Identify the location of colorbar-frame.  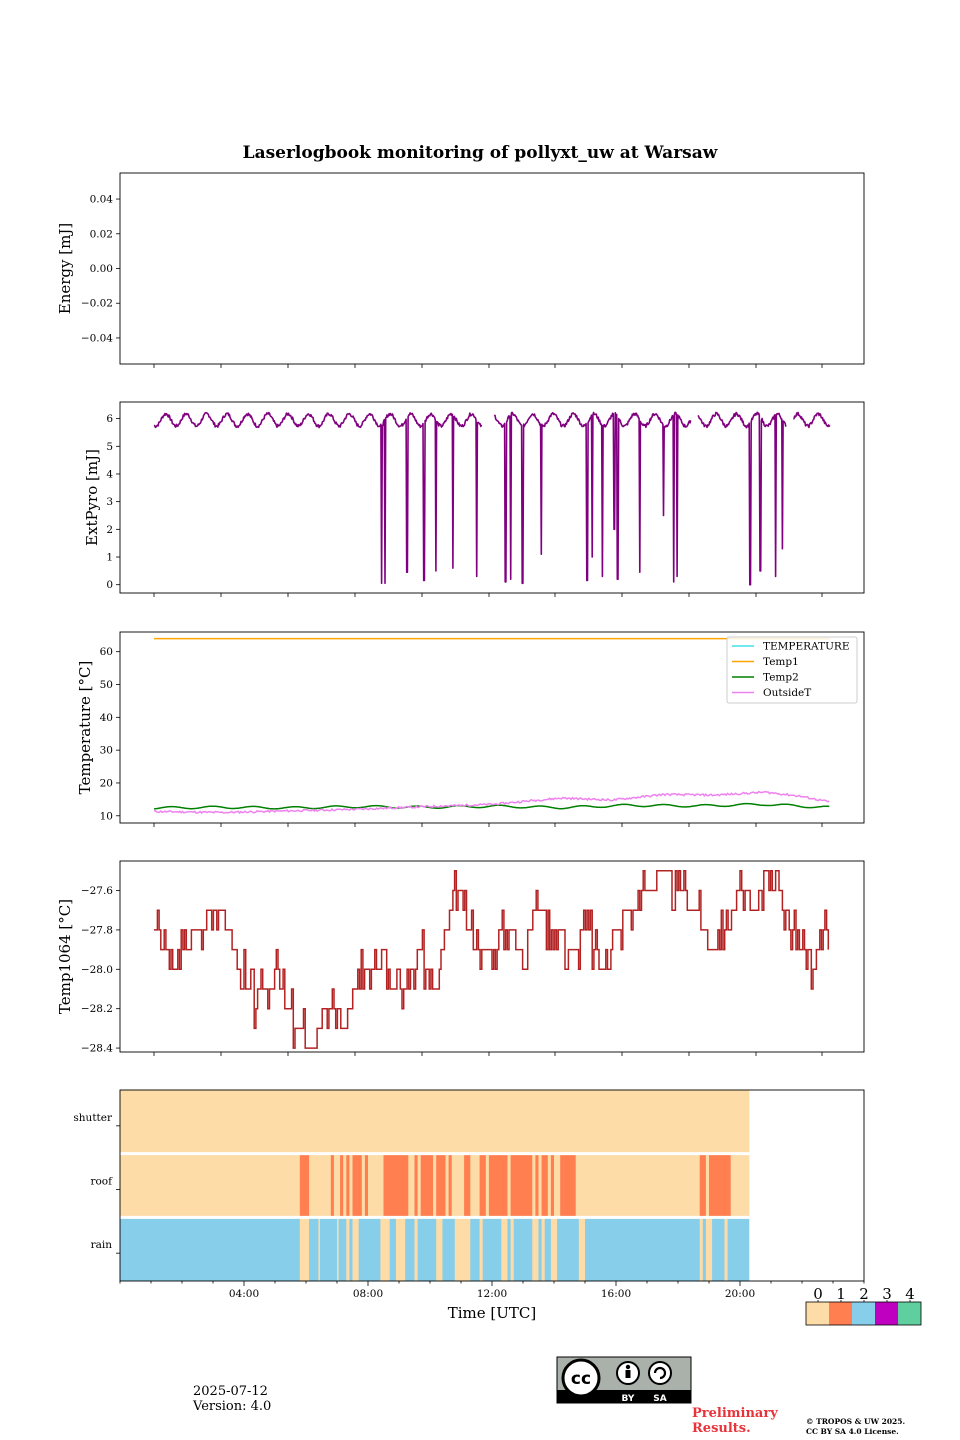
(863, 1313).